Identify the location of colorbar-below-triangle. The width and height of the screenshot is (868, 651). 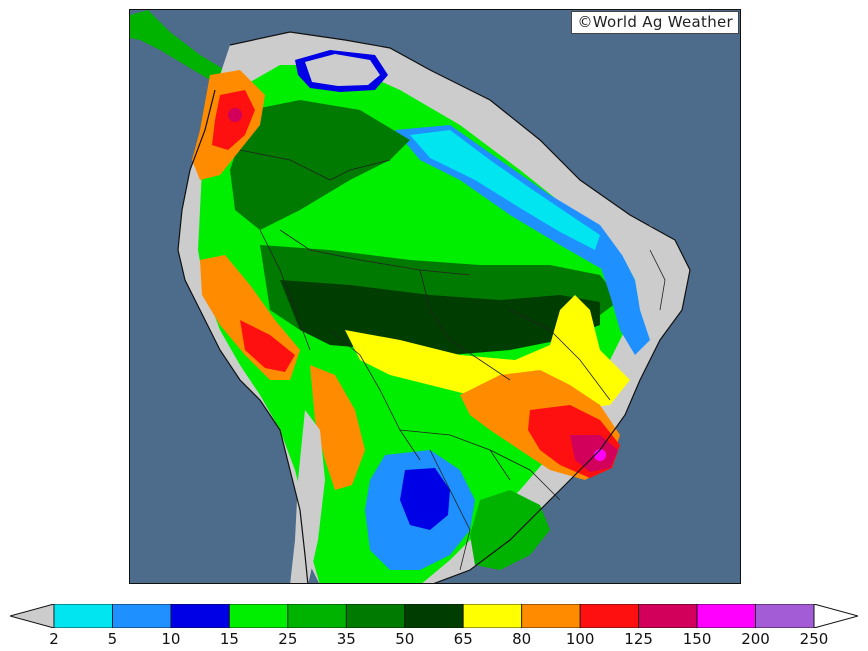
(32, 616).